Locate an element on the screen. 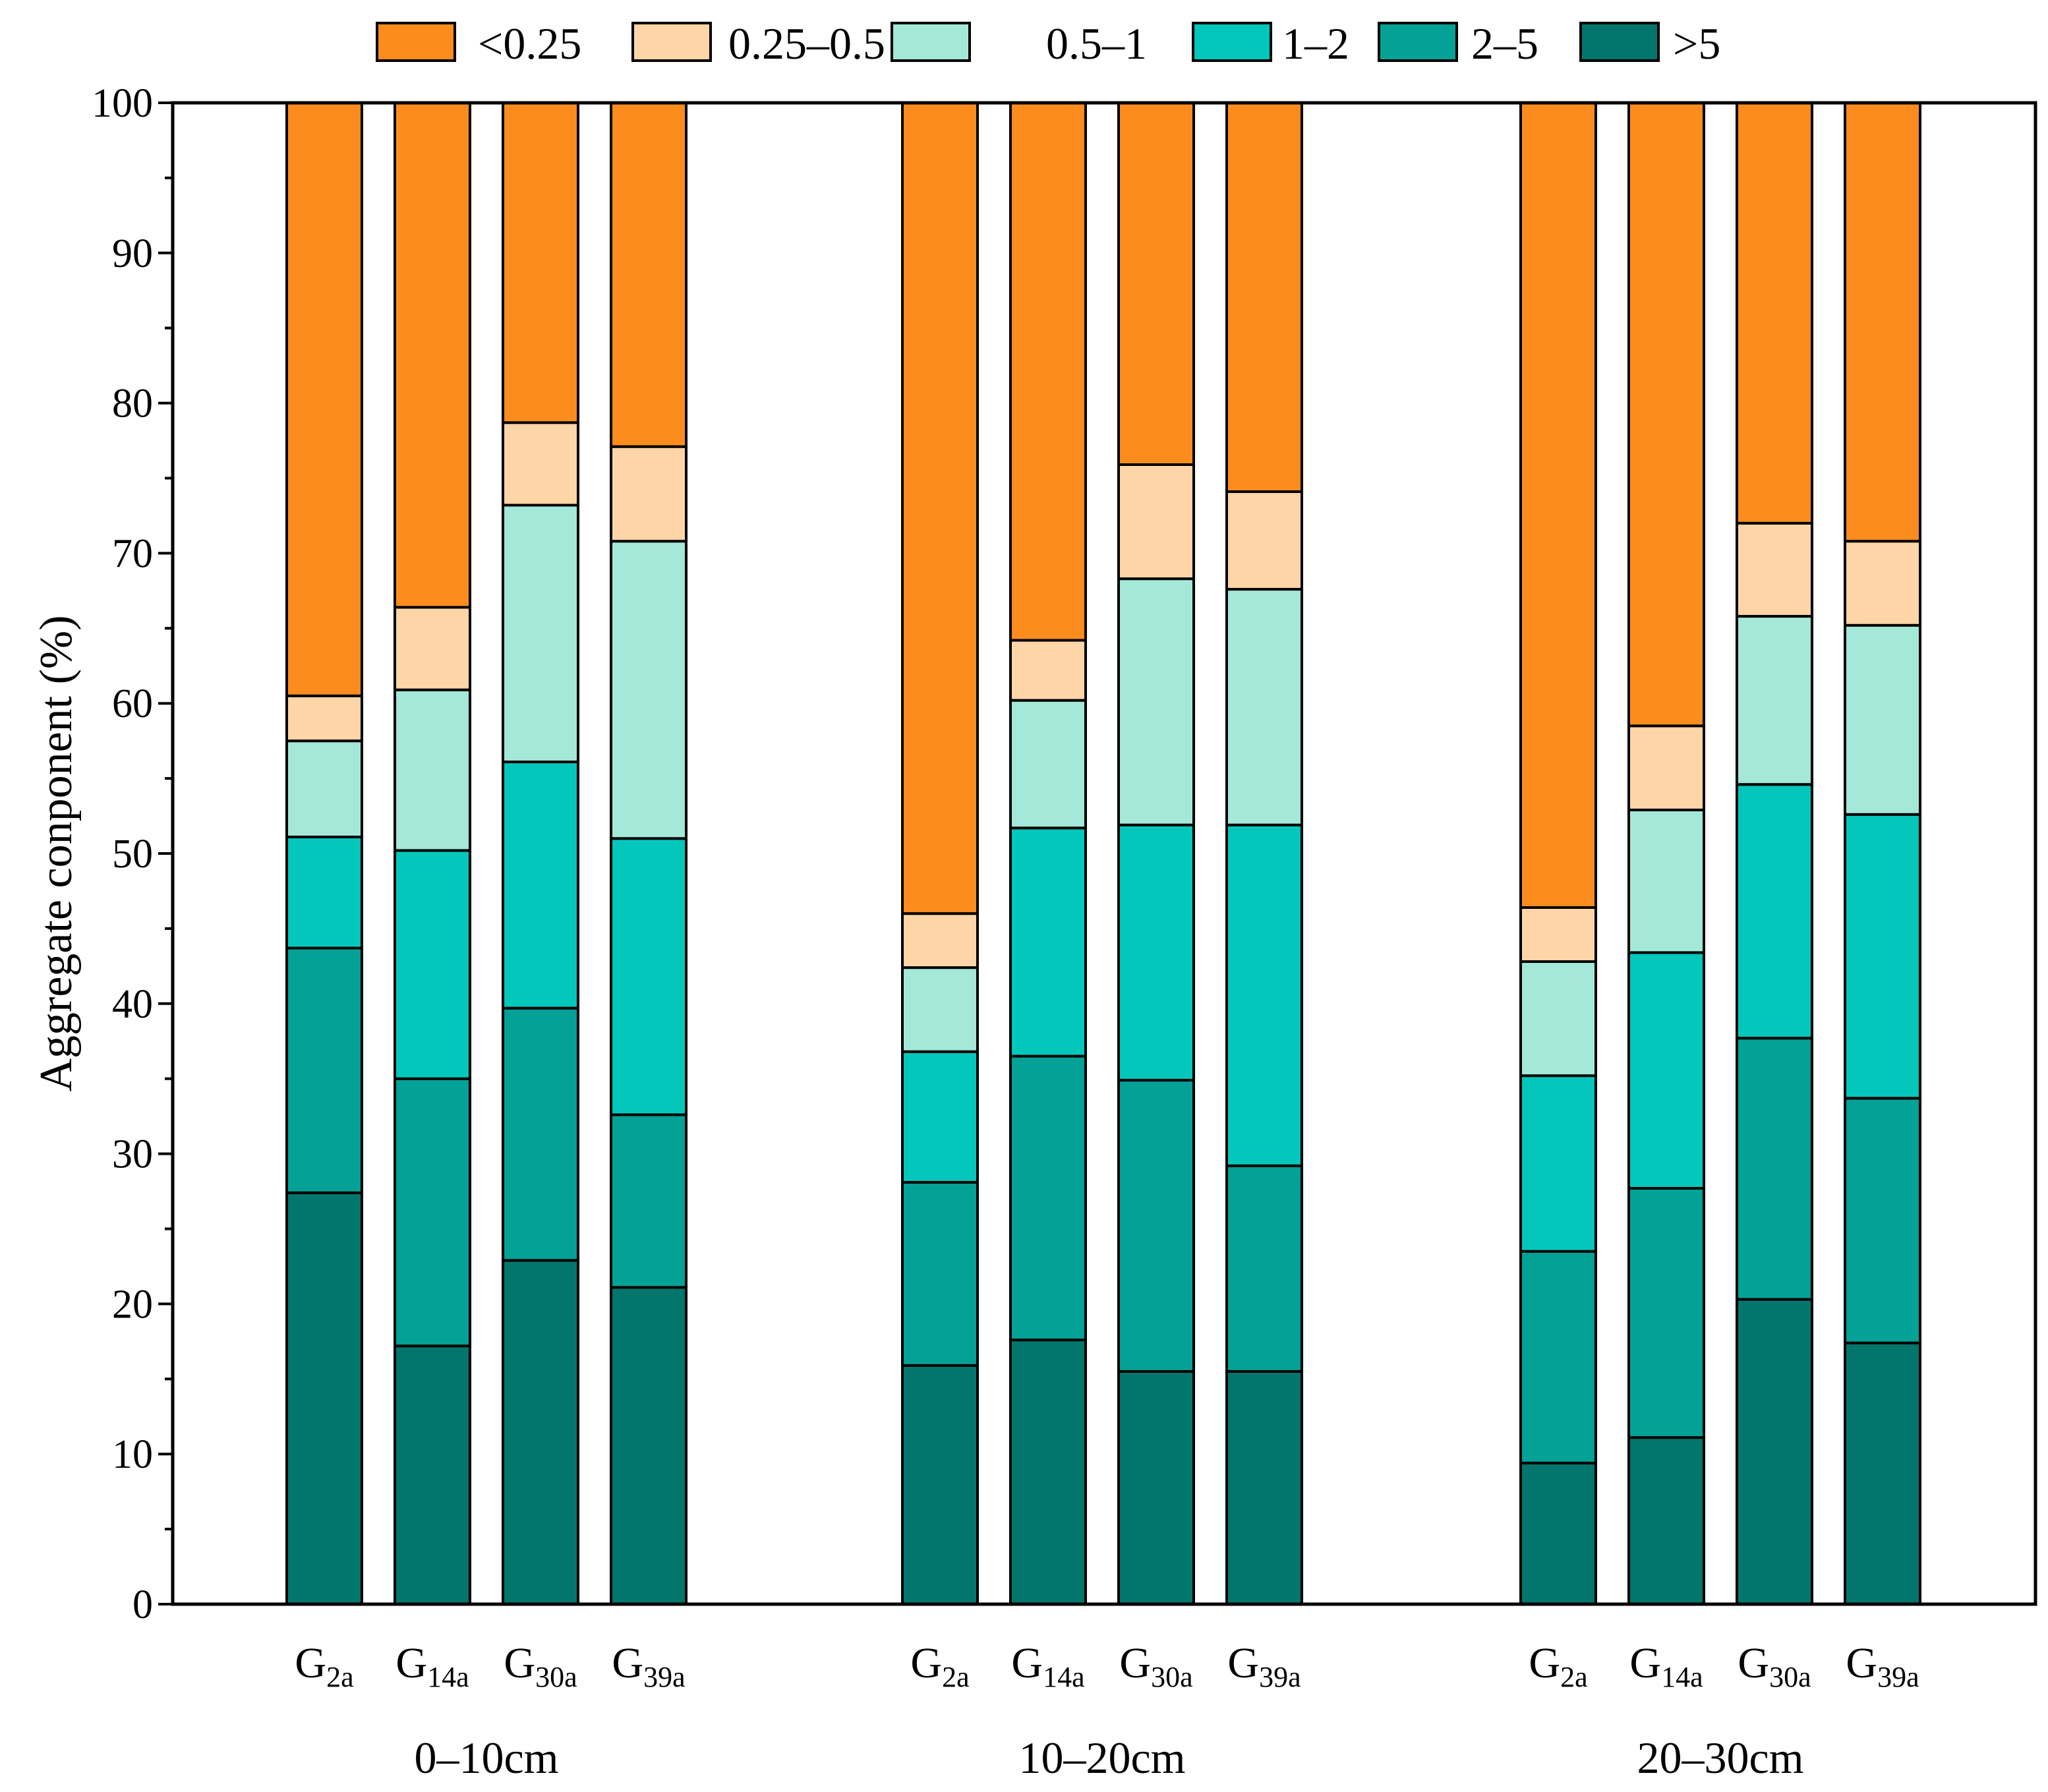  group-label: 10–20cm is located at coordinates (1101, 1758).